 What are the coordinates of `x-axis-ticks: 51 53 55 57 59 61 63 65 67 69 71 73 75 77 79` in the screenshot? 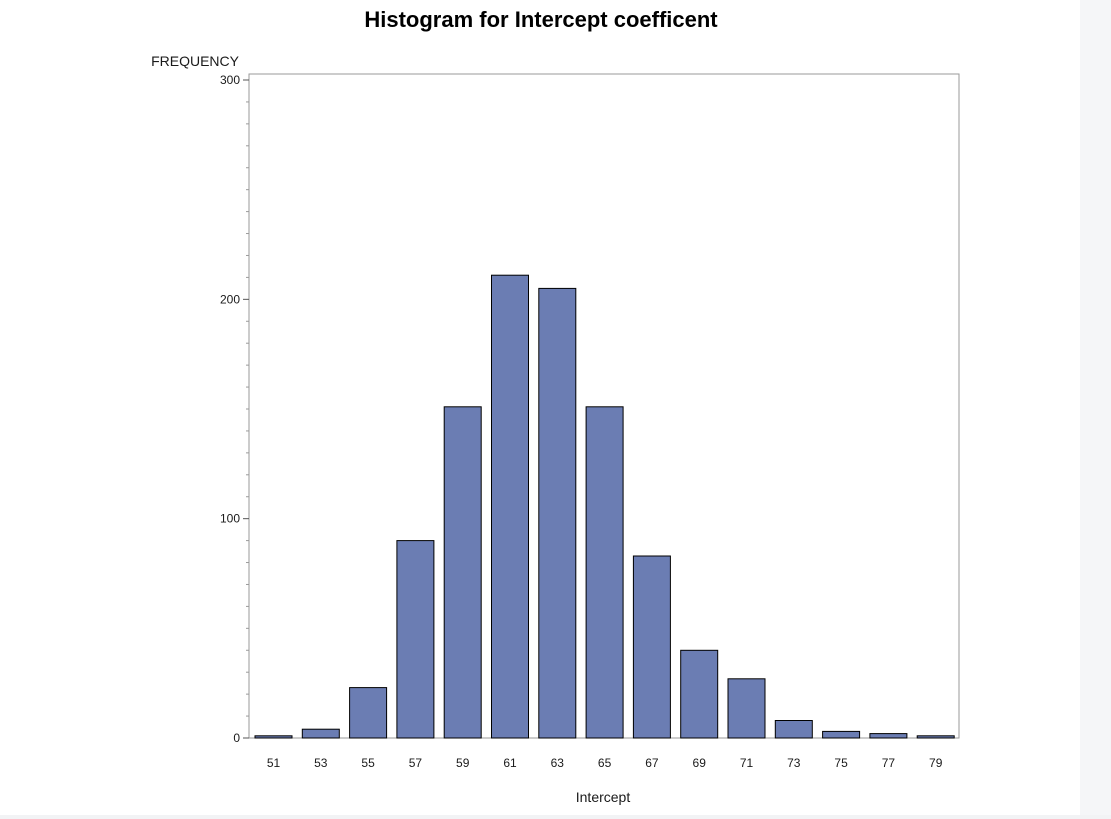 It's located at (605, 763).